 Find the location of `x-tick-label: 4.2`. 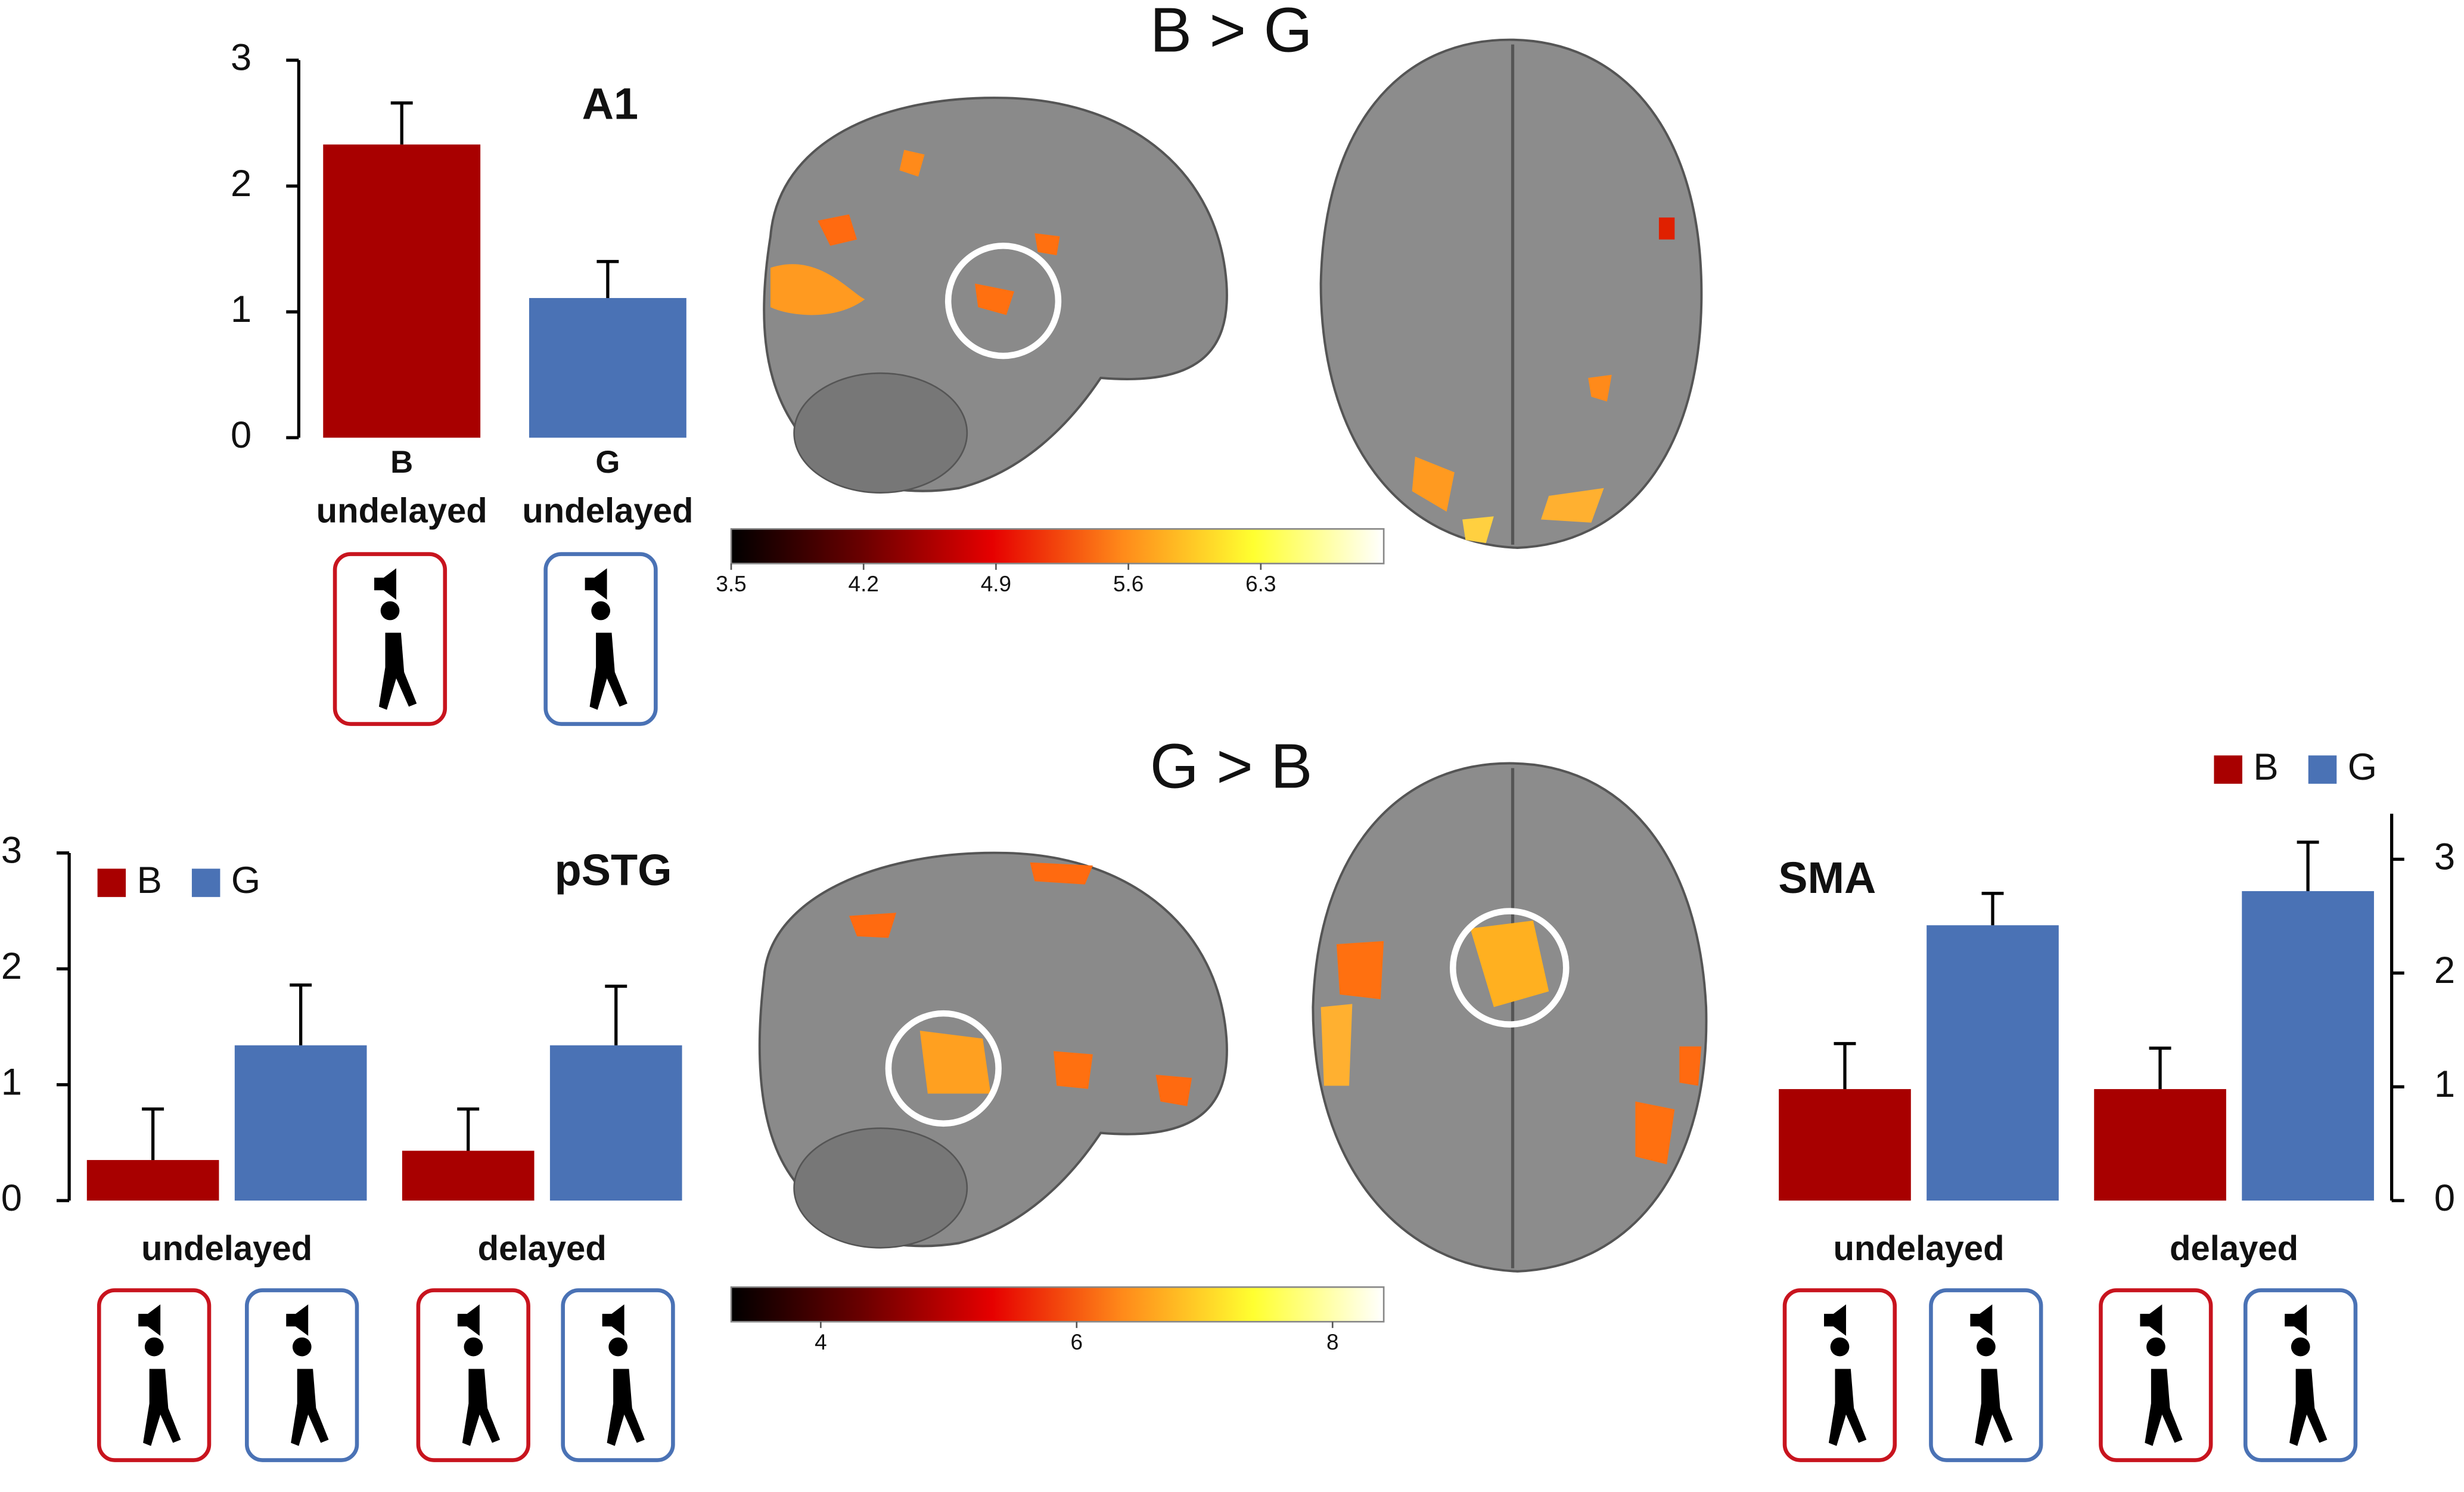

x-tick-label: 4.2 is located at coordinates (864, 584).